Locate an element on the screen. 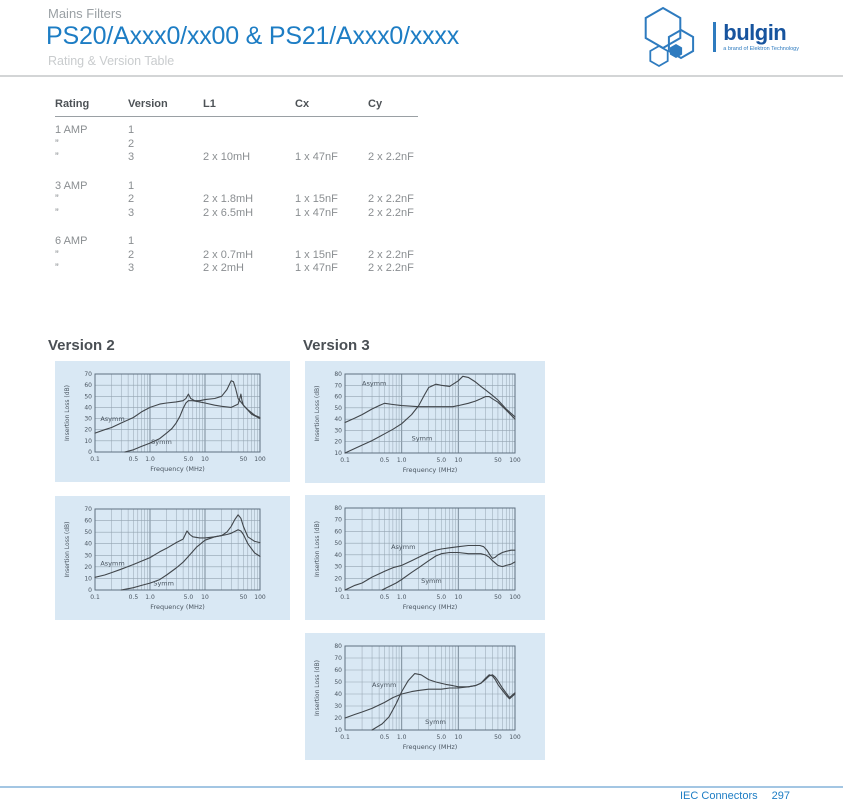  table-header-row: Rating Version L1 Cx Cy is located at coordinates (236, 104).